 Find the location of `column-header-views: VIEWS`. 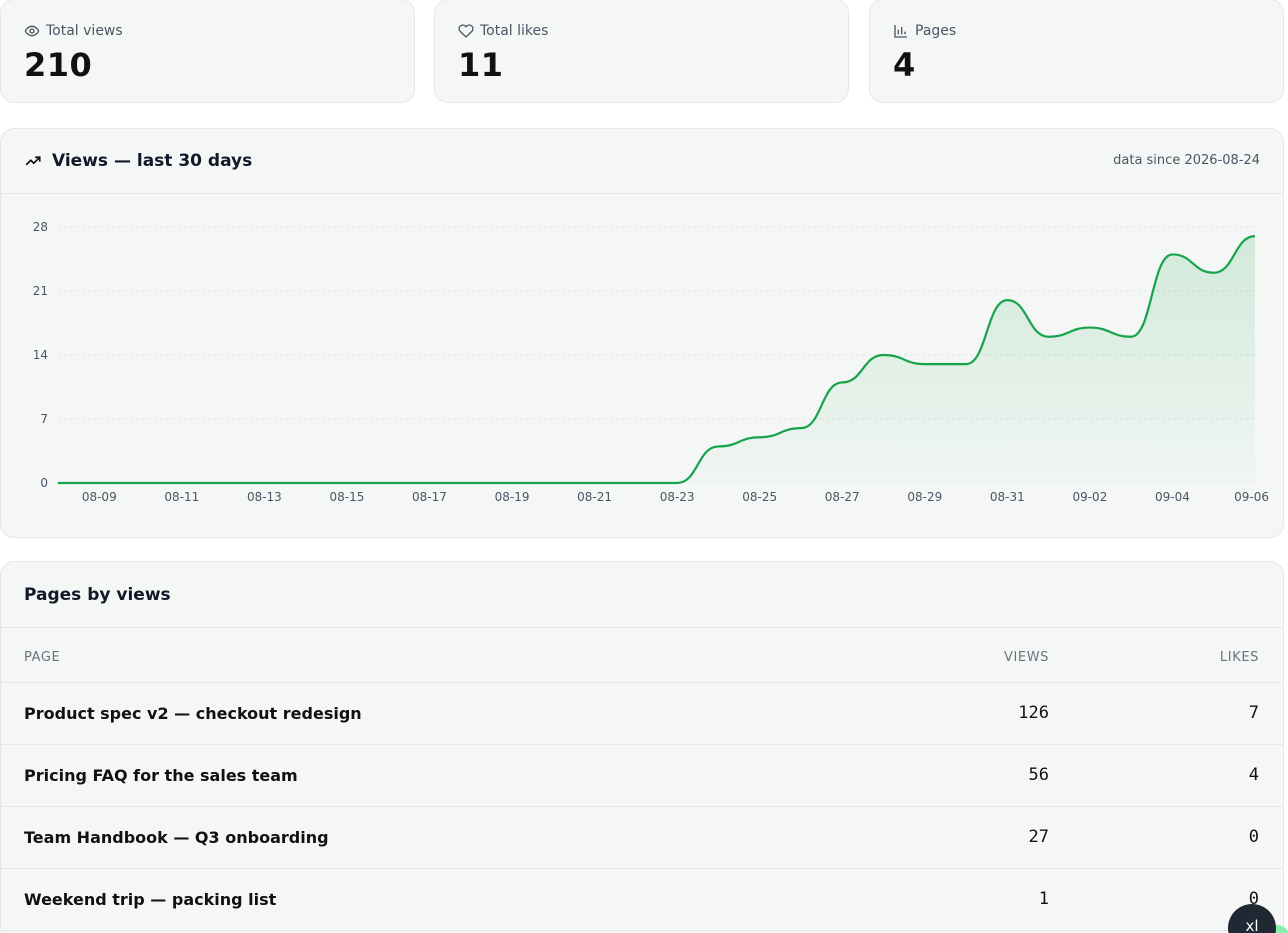

column-header-views: VIEWS is located at coordinates (1026, 657).